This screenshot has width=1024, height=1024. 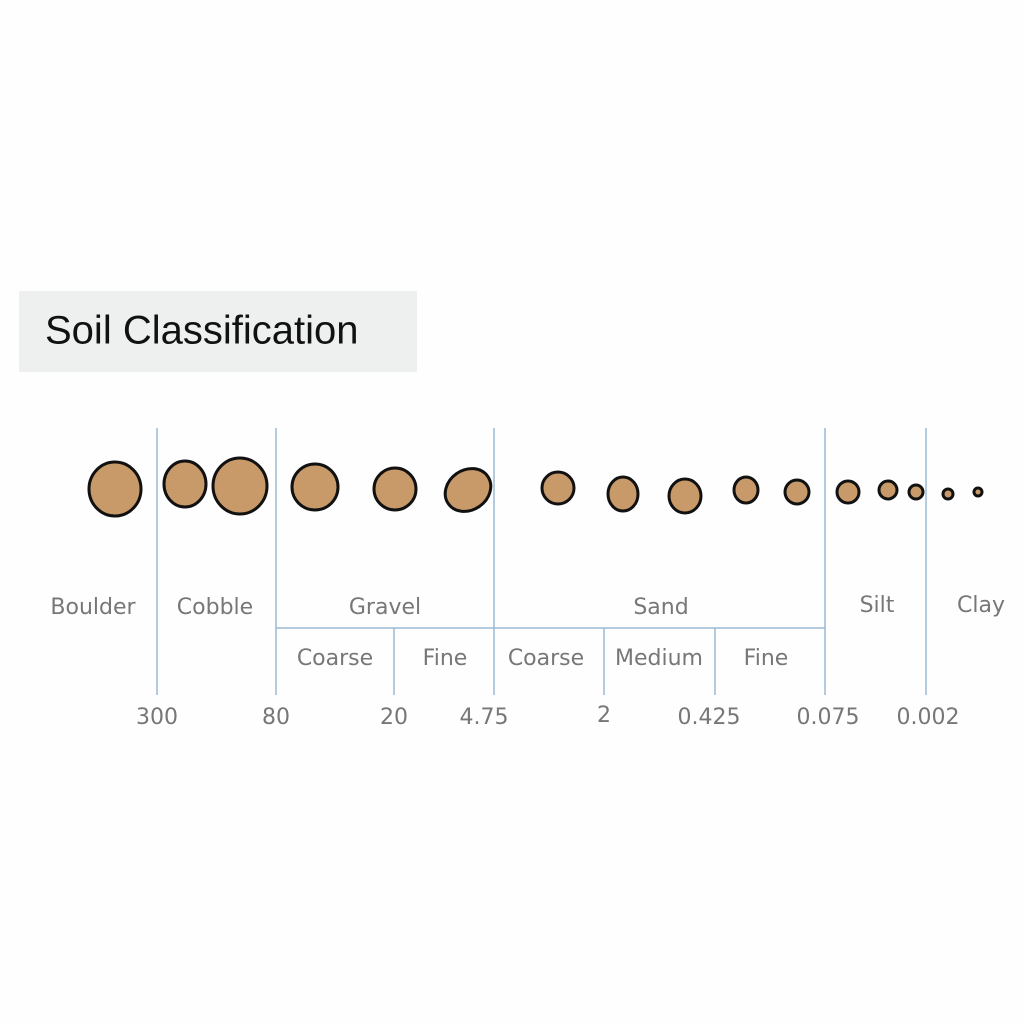 What do you see at coordinates (659, 658) in the screenshot?
I see `subclass-label: Medium` at bounding box center [659, 658].